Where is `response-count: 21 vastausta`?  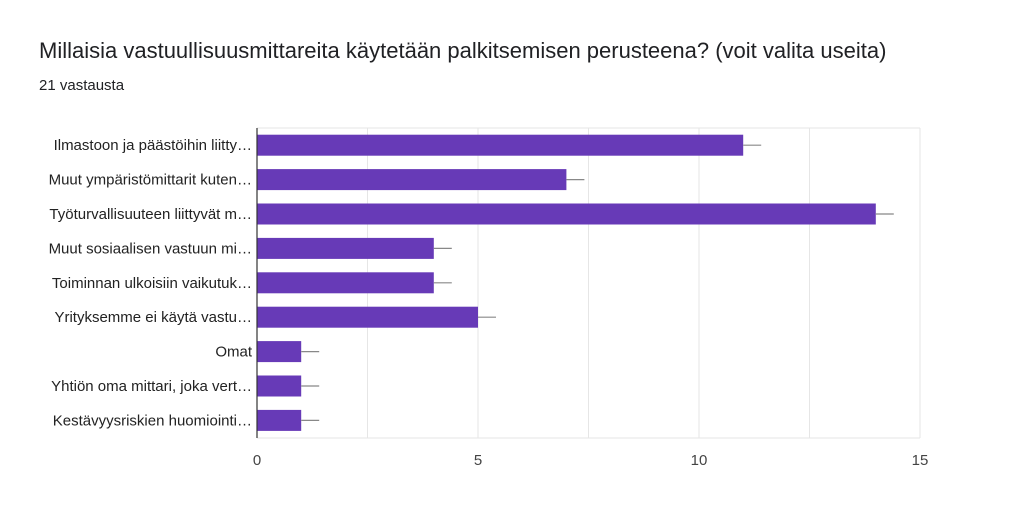 response-count: 21 vastausta is located at coordinates (82, 85).